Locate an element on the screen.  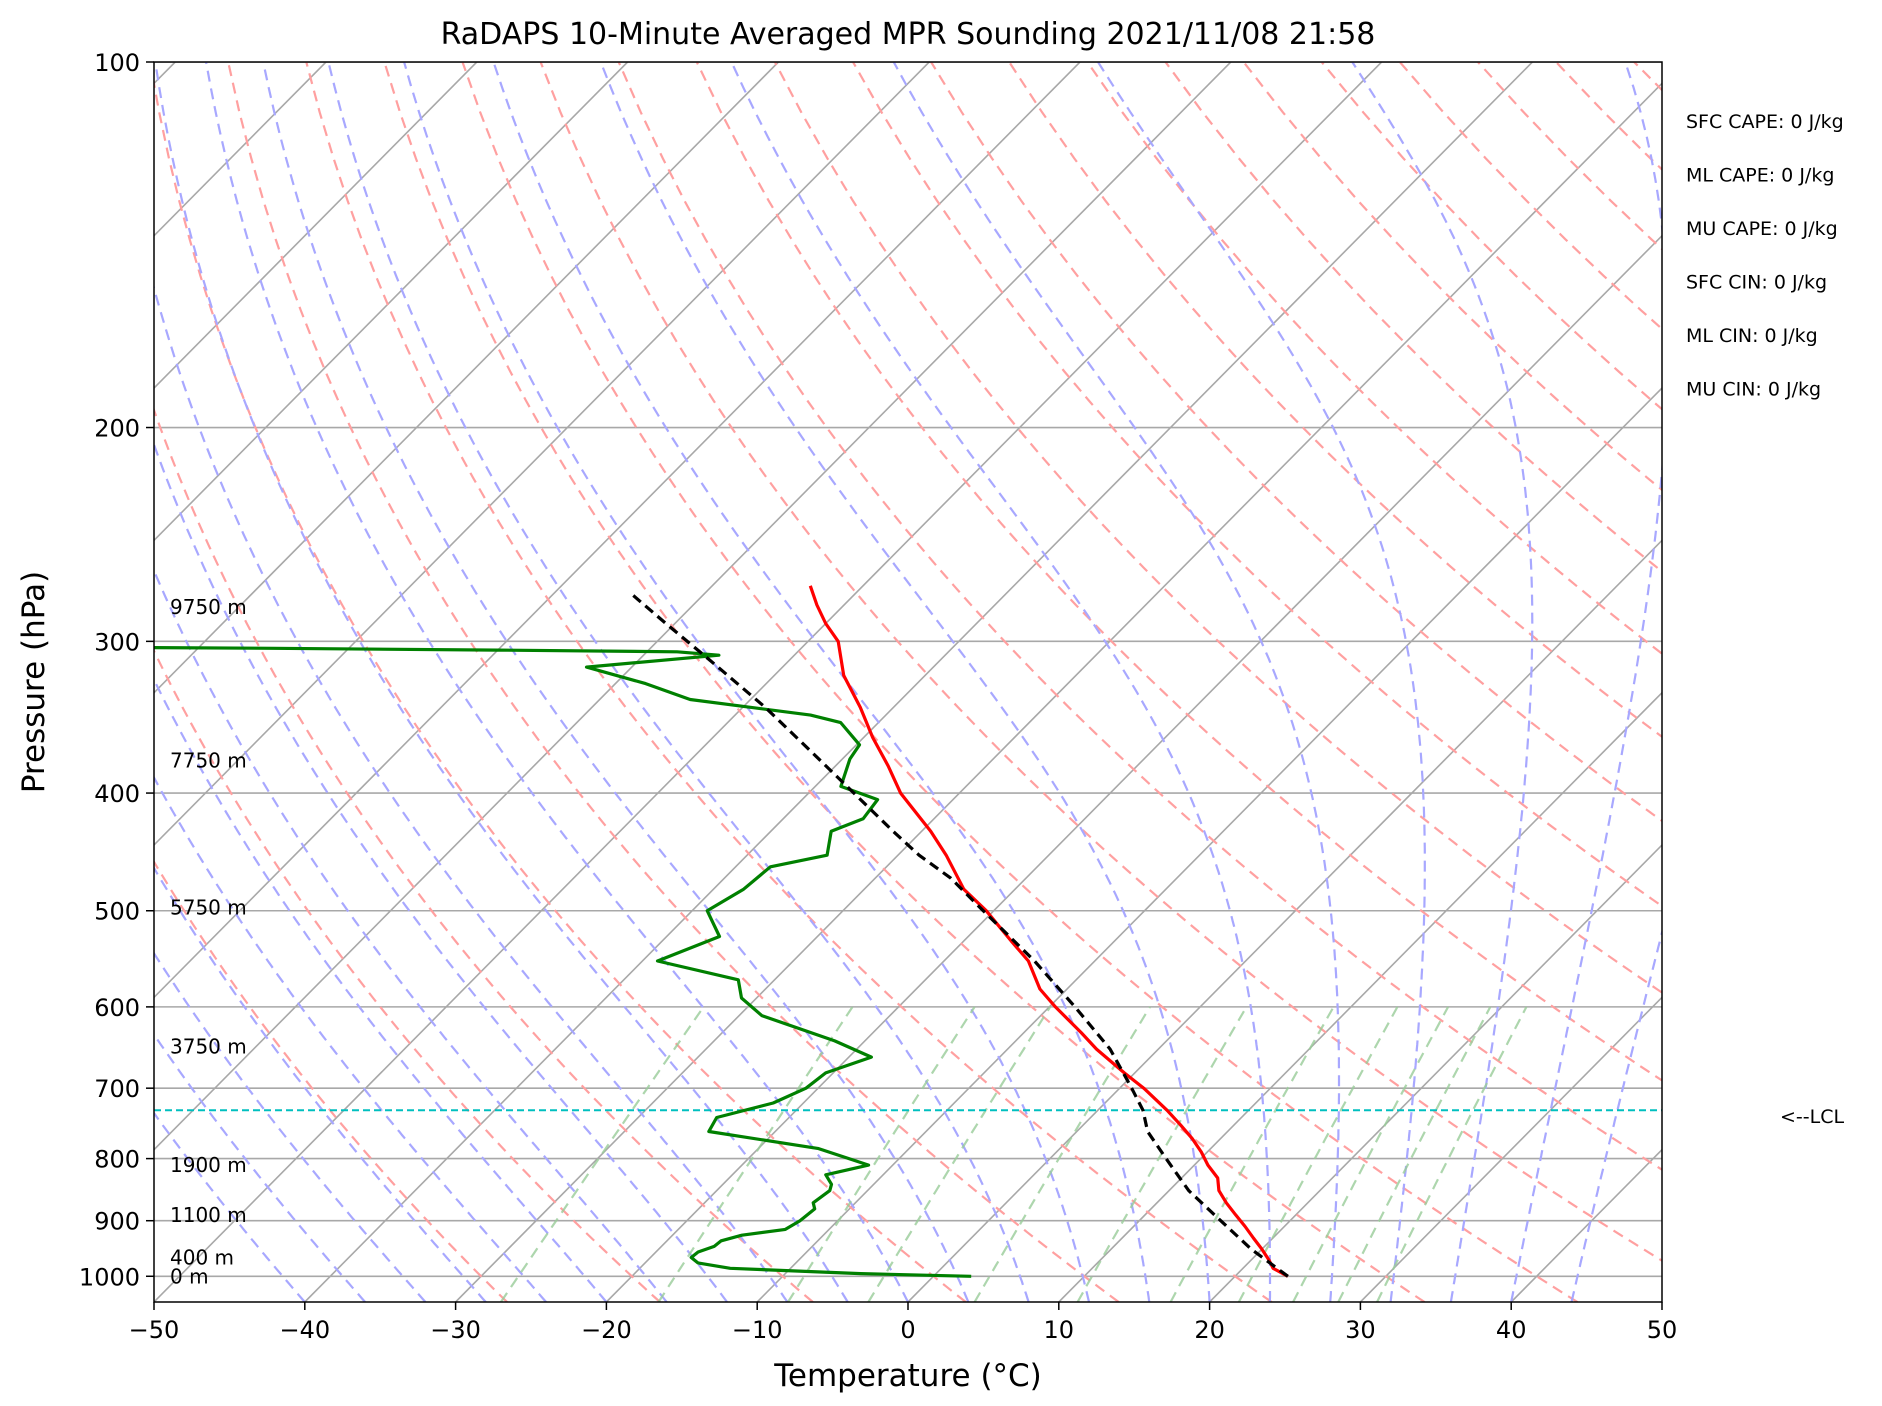
stability-annotation: ML CAPE: 0 J/kg is located at coordinates (1760, 176).